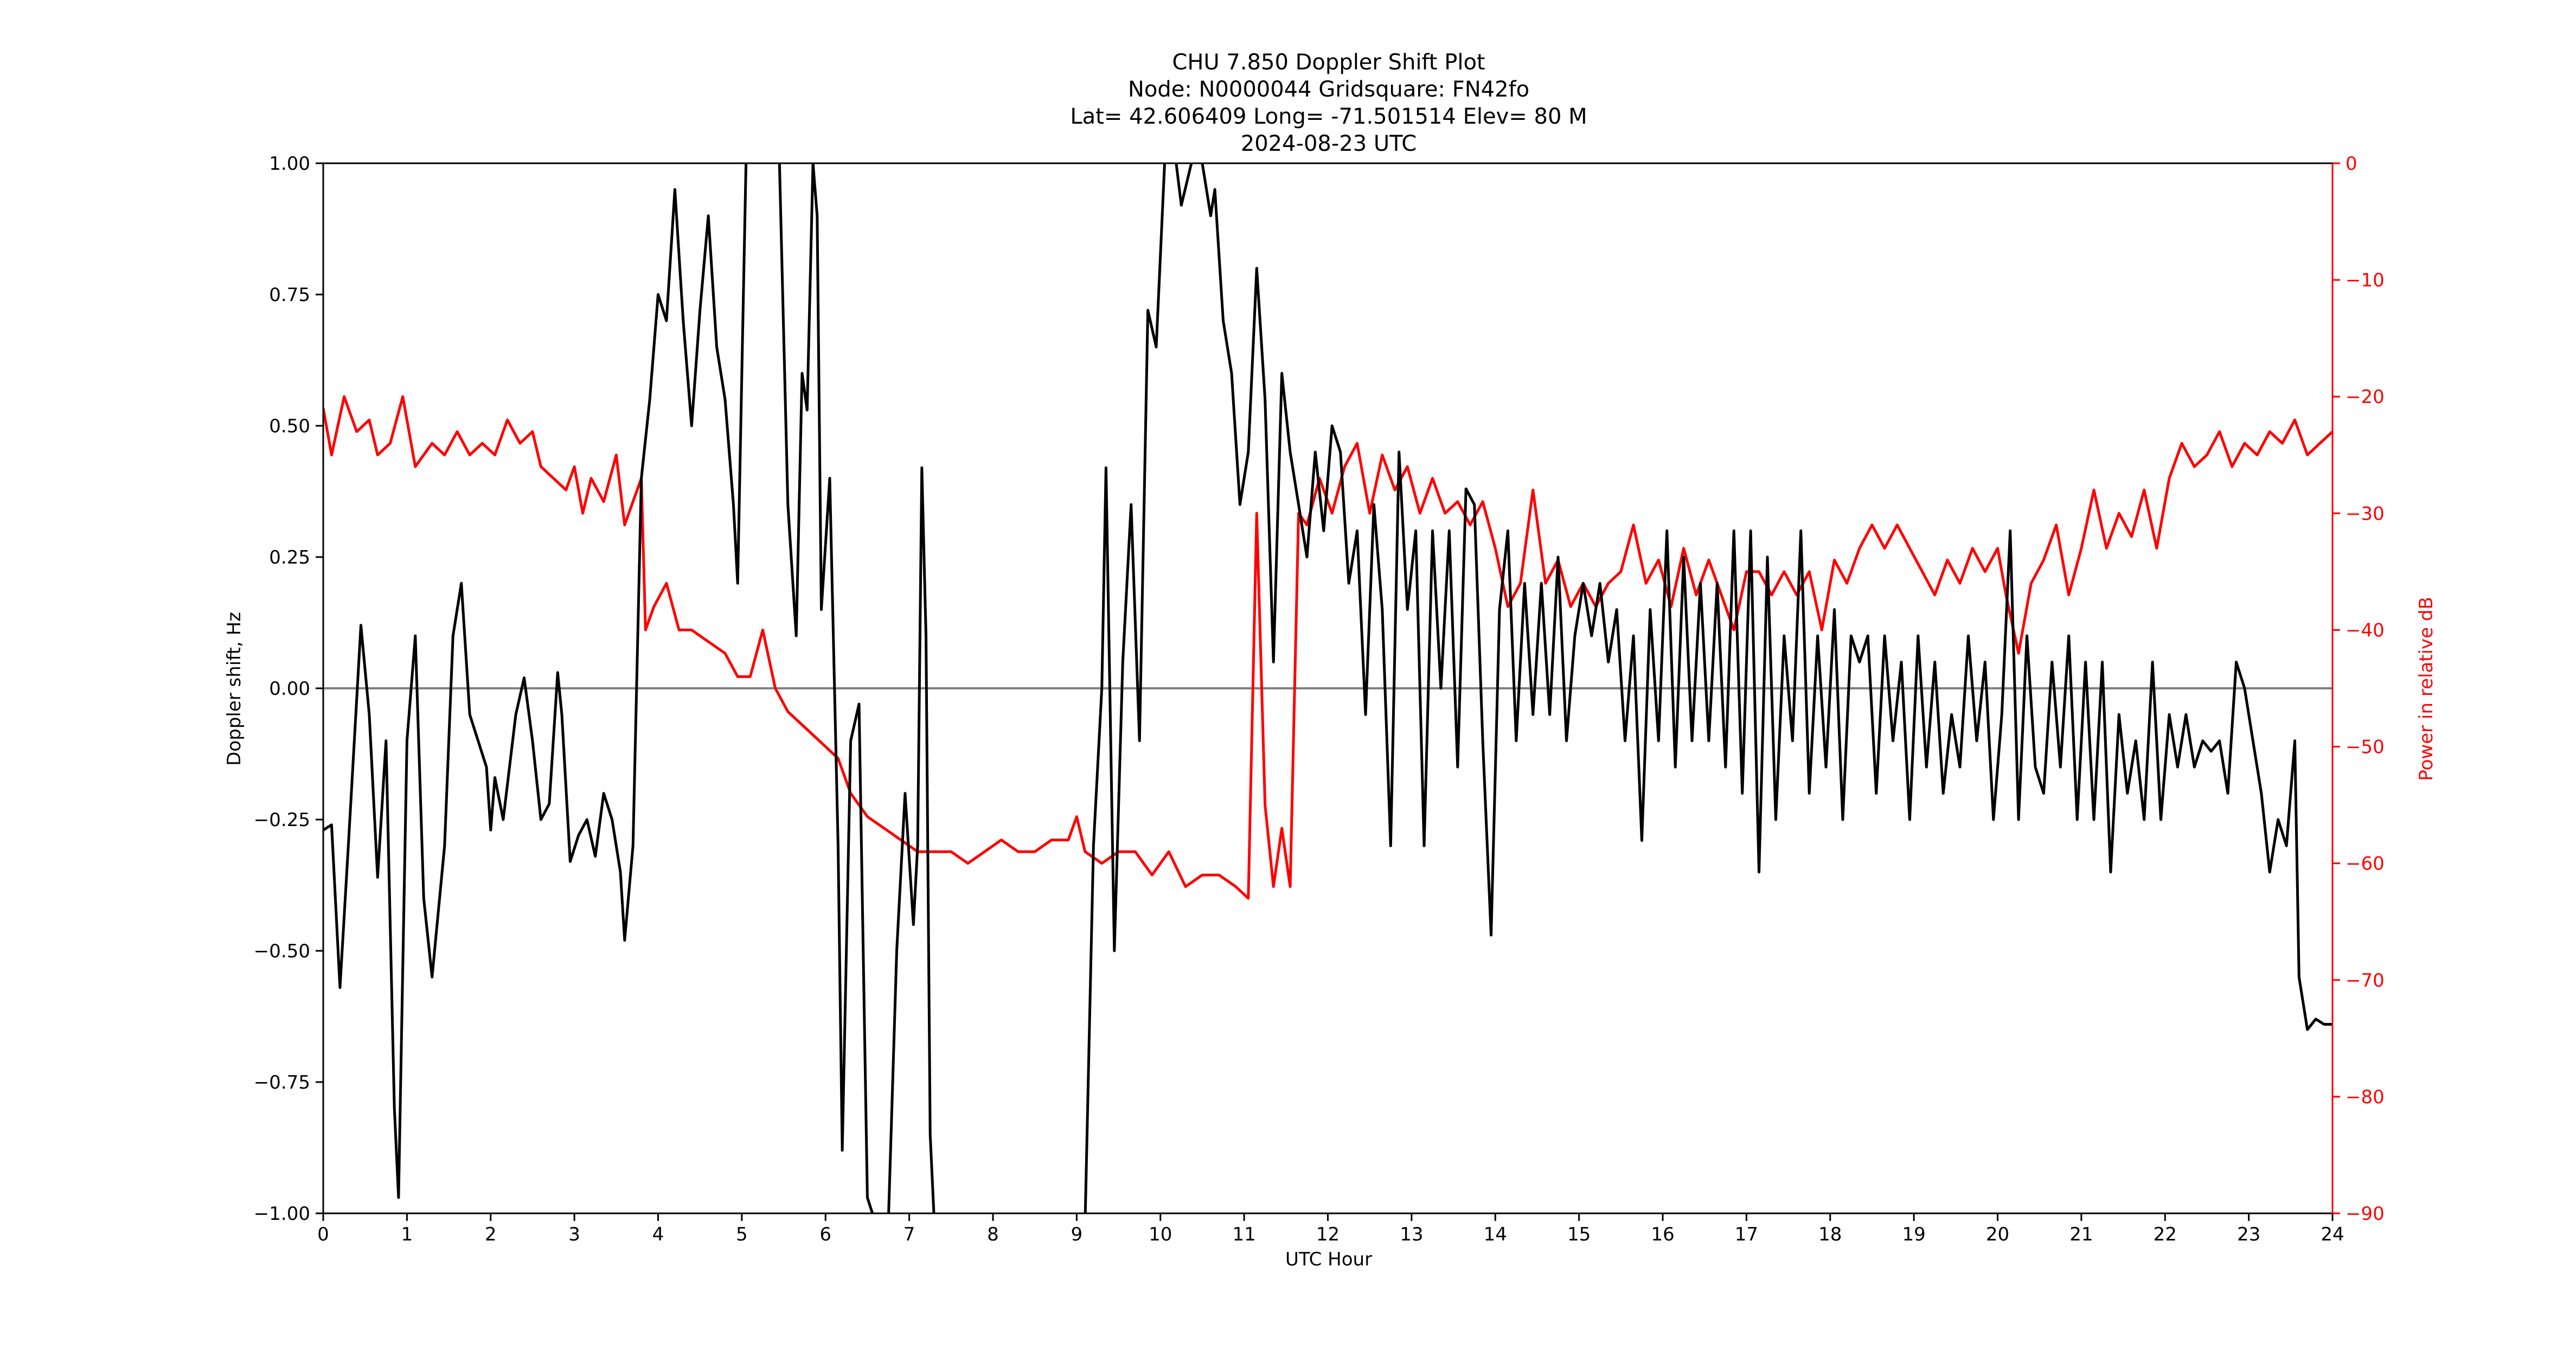 This screenshot has width=2576, height=1356. What do you see at coordinates (574, 1234) in the screenshot?
I see `x-tick-label: 3` at bounding box center [574, 1234].